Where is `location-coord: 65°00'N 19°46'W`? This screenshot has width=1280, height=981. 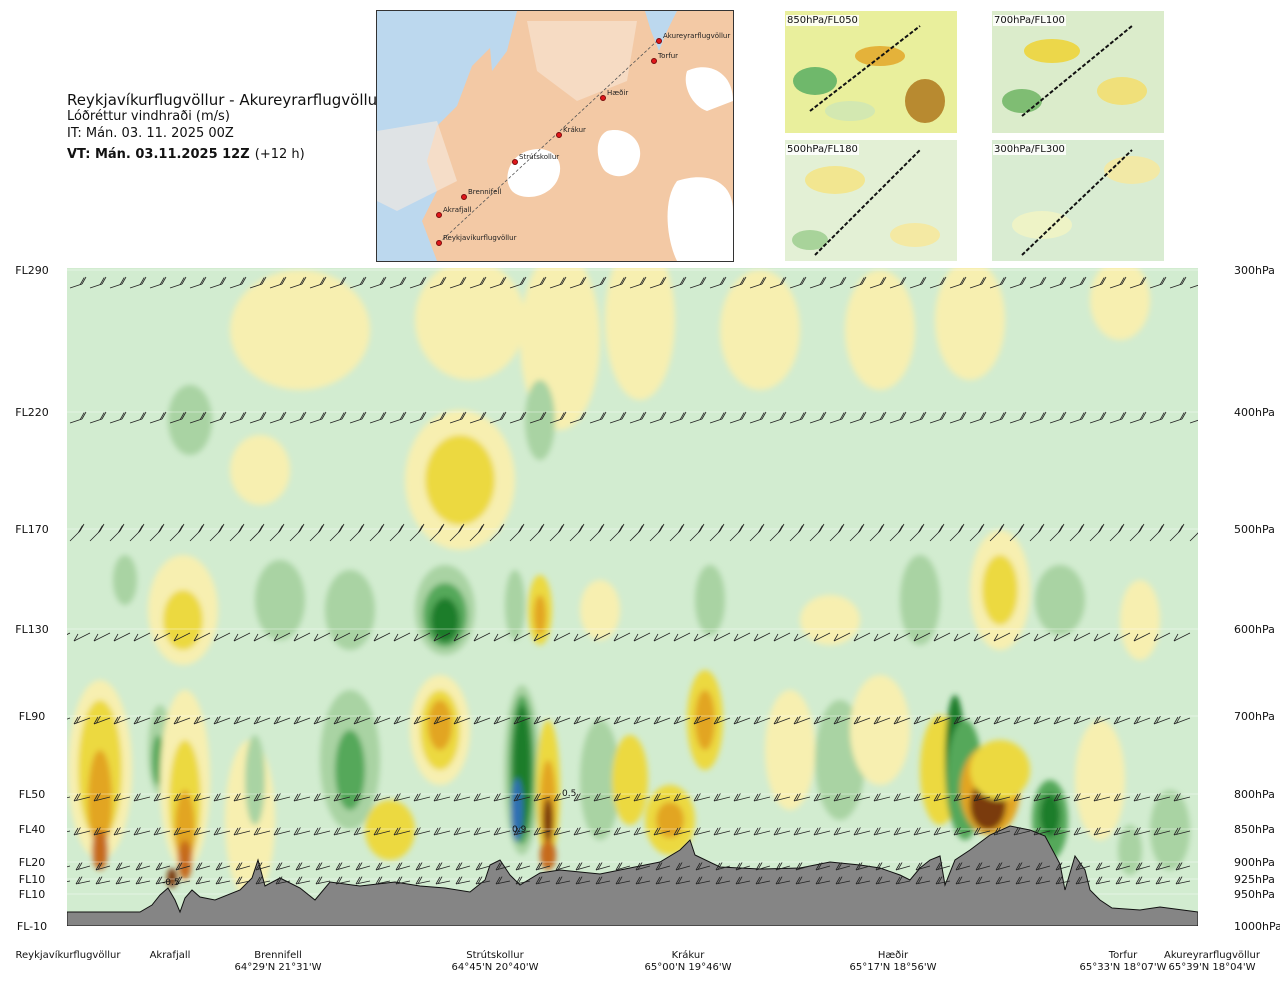 location-coord: 65°00'N 19°46'W is located at coordinates (688, 967).